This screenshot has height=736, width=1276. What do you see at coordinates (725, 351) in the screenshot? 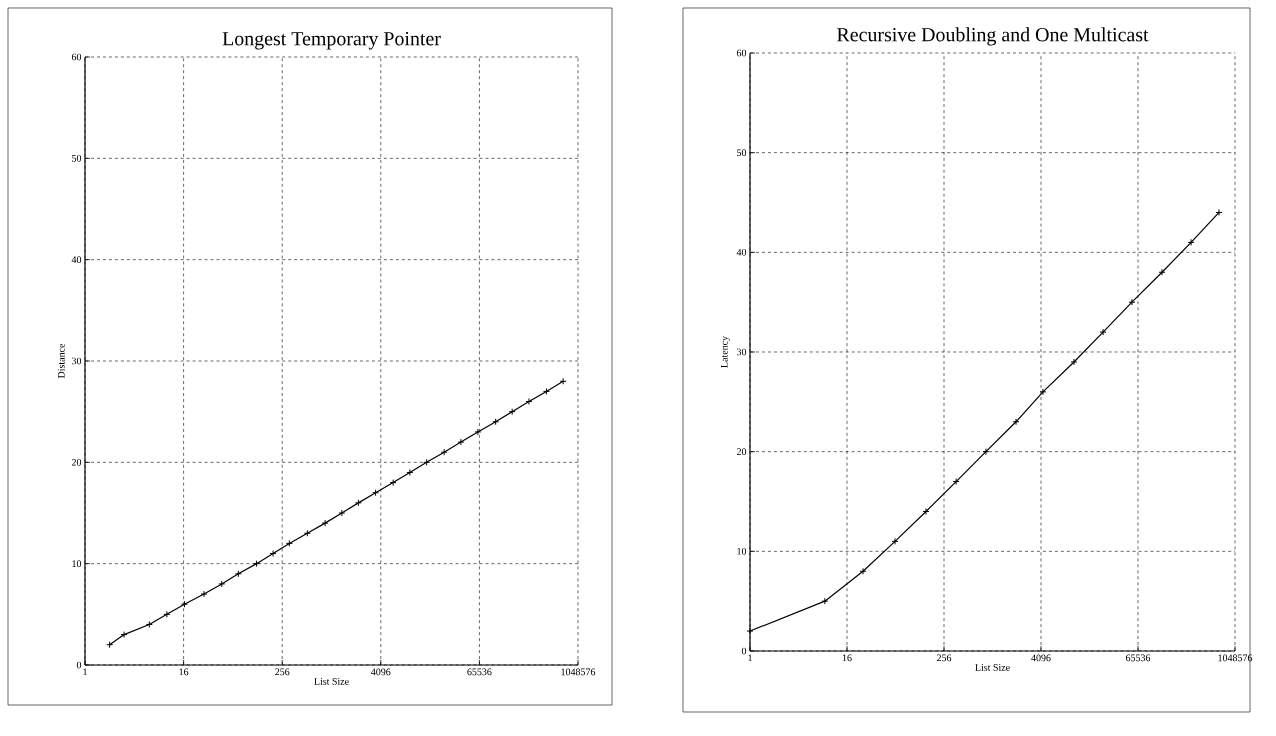
I see `y-axis-title: Latency` at bounding box center [725, 351].